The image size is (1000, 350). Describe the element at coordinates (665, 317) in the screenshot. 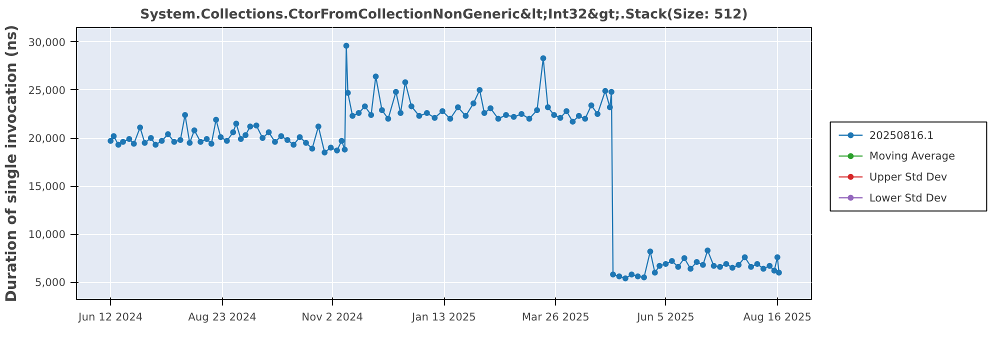

I see `x-tick-label: Jun 5 2025` at that location.